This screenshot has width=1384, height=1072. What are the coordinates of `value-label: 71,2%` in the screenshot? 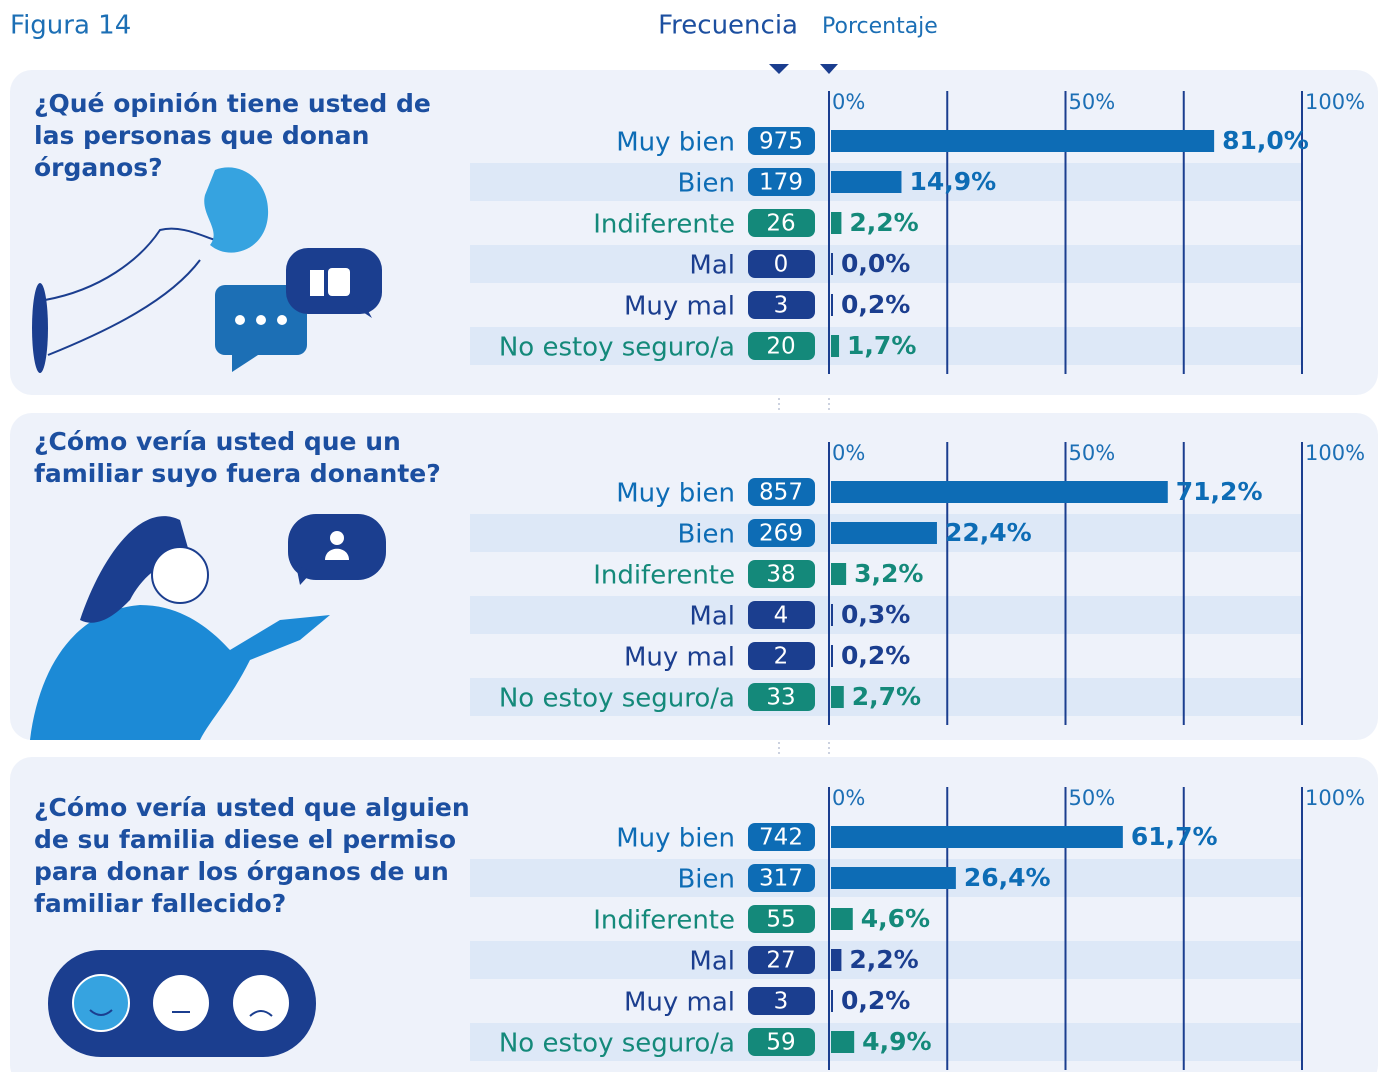 It's located at (1219, 491).